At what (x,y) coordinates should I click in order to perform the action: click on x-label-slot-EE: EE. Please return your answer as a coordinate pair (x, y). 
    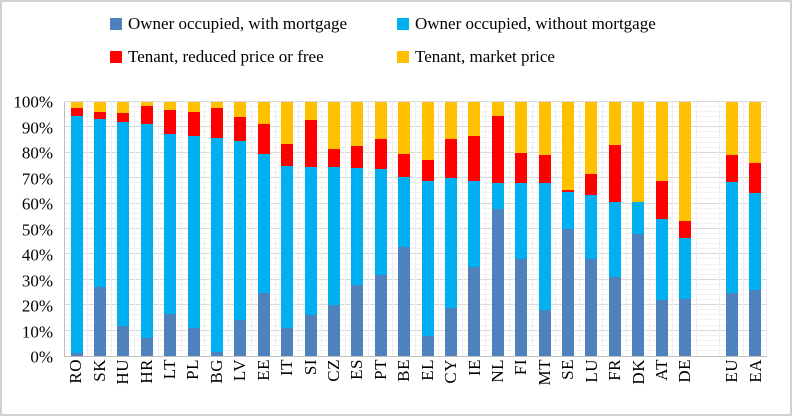
    Looking at the image, I should click on (262, 370).